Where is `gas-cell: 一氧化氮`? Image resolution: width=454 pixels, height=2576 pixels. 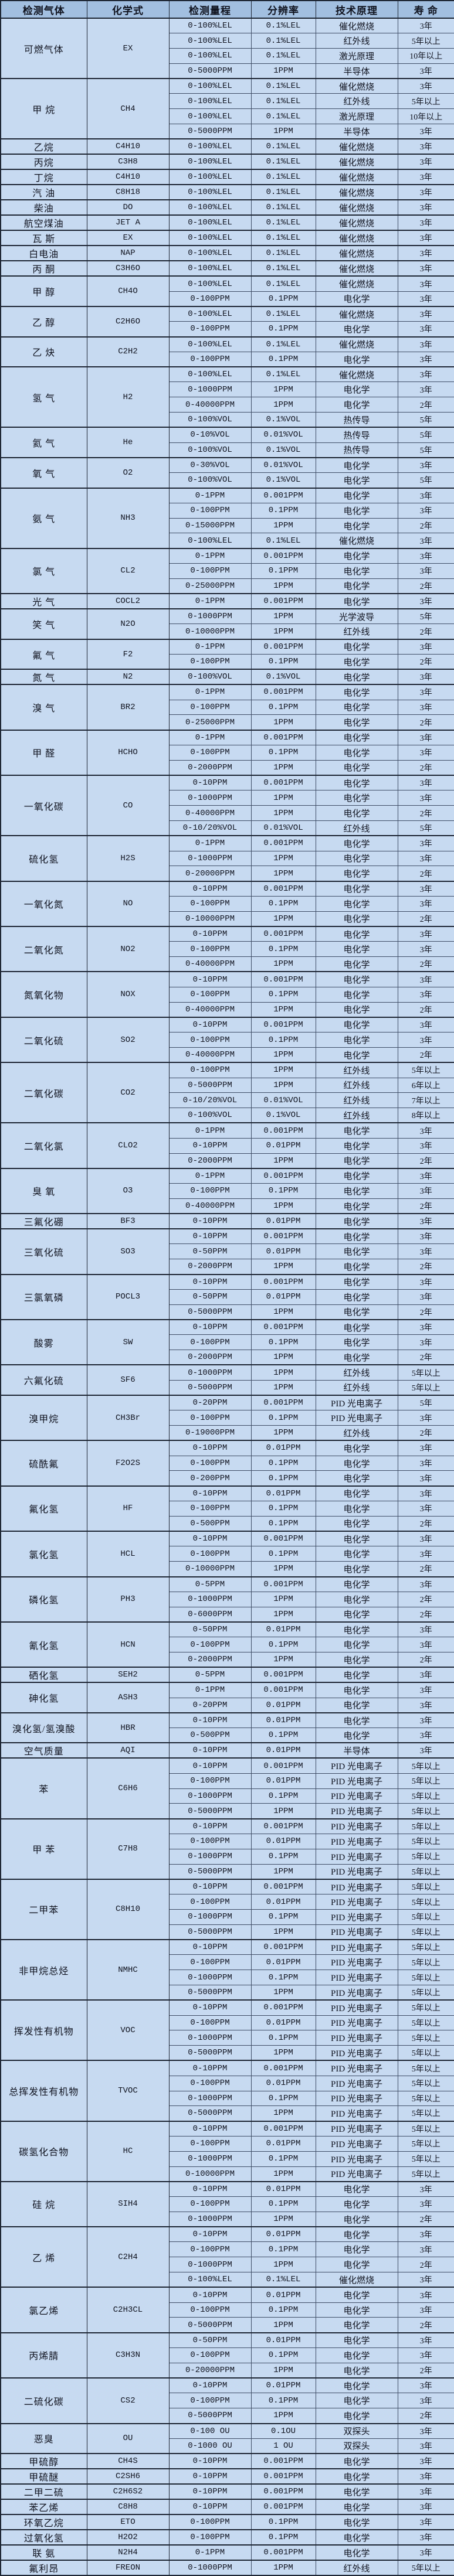 gas-cell: 一氧化氮 is located at coordinates (43, 903).